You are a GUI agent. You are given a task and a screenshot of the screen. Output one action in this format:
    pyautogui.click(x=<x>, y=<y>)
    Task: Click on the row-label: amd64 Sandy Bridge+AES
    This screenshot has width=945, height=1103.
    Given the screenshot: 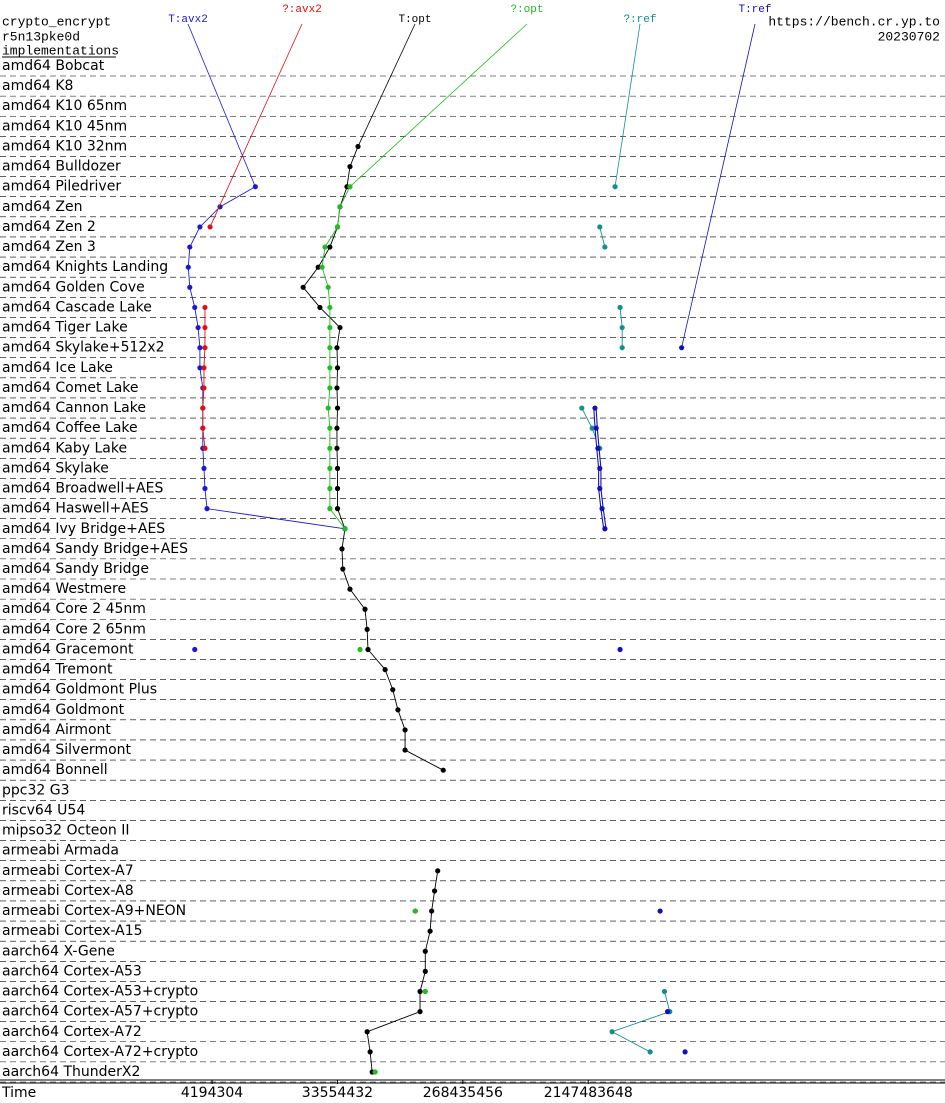 What is the action you would take?
    pyautogui.click(x=95, y=549)
    